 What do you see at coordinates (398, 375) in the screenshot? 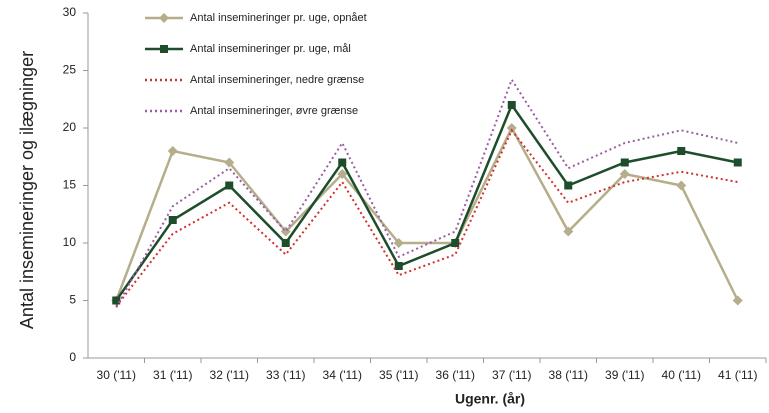
I see `x-tick-label: 35 ('11)` at bounding box center [398, 375].